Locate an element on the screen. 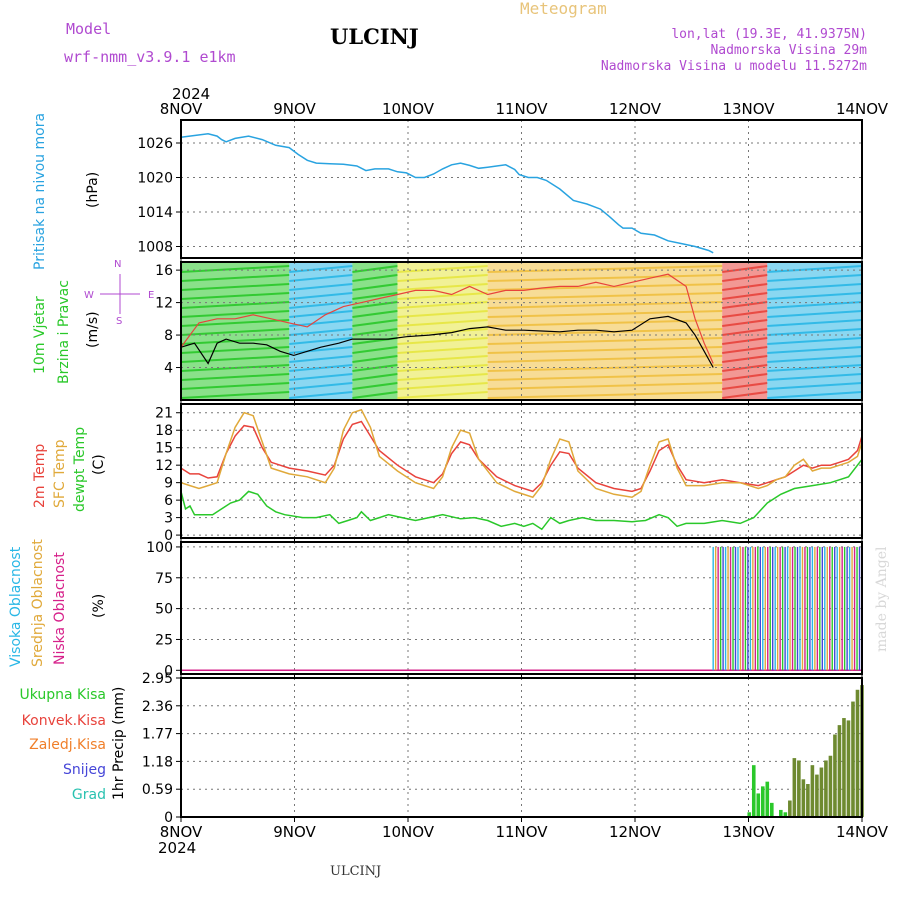  panel-precipitation: 0 0.59 1.18 1.77 2.36 2.95 is located at coordinates (503, 748).